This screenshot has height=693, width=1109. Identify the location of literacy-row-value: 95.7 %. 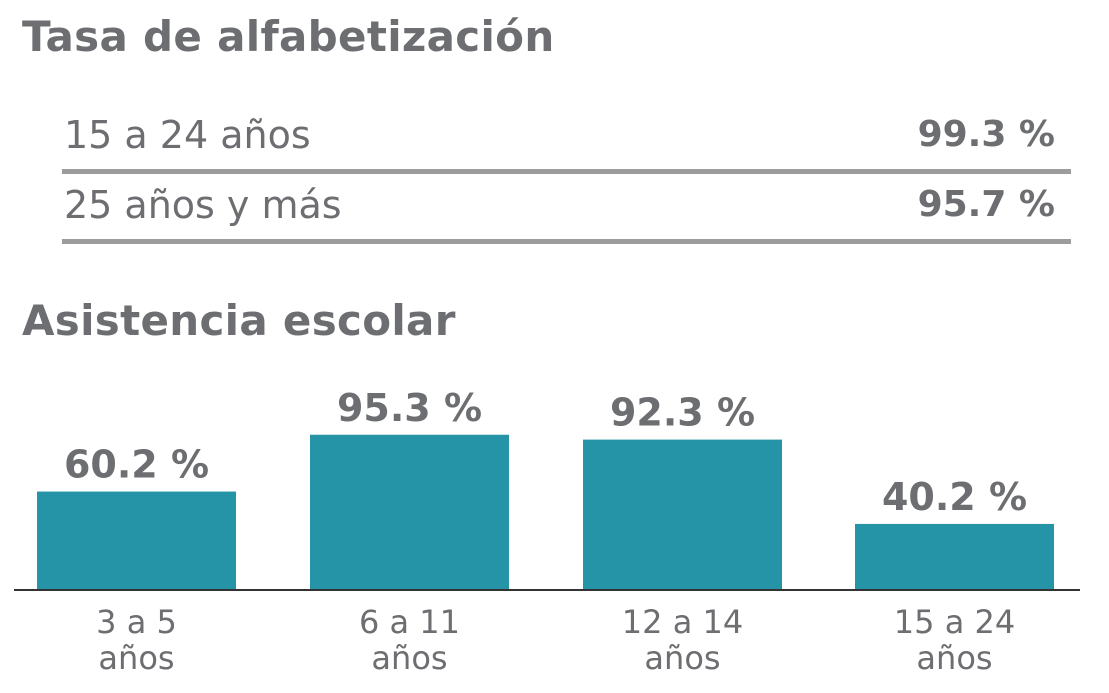
(986, 204).